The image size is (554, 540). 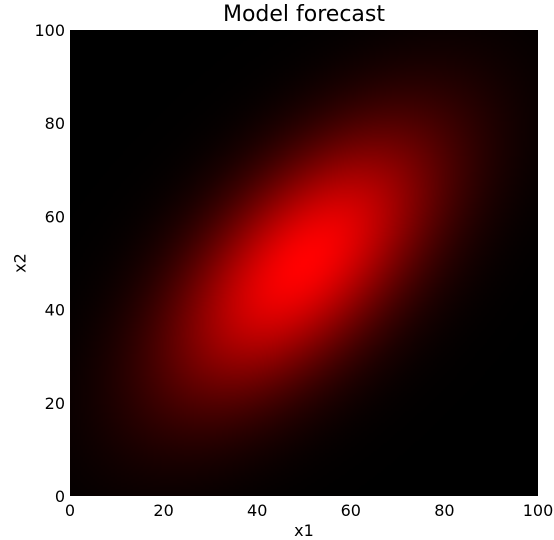 I want to click on y-tick-label-0: 0, so click(x=60, y=496).